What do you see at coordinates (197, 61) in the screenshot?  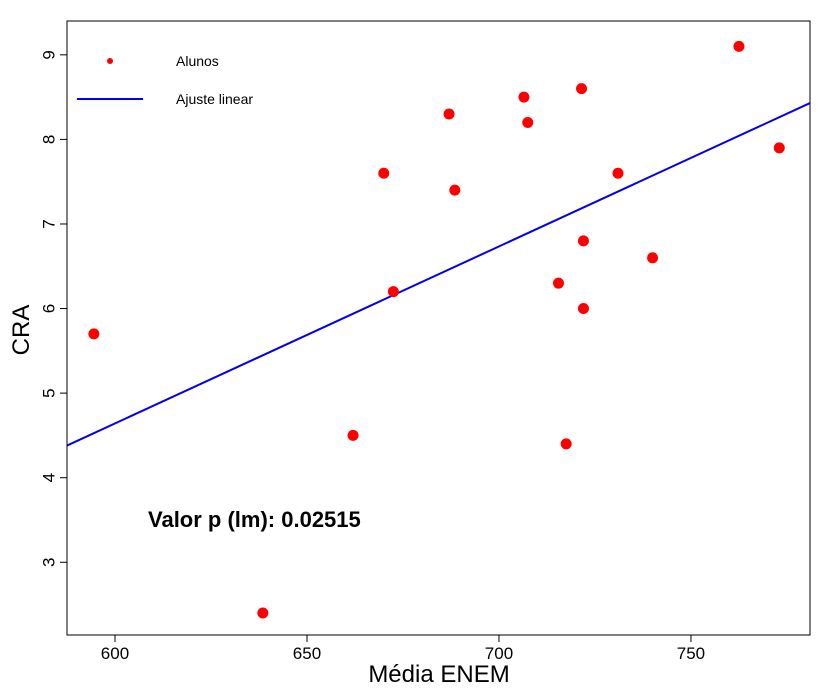 I see `legend-label-alunos: Alunos` at bounding box center [197, 61].